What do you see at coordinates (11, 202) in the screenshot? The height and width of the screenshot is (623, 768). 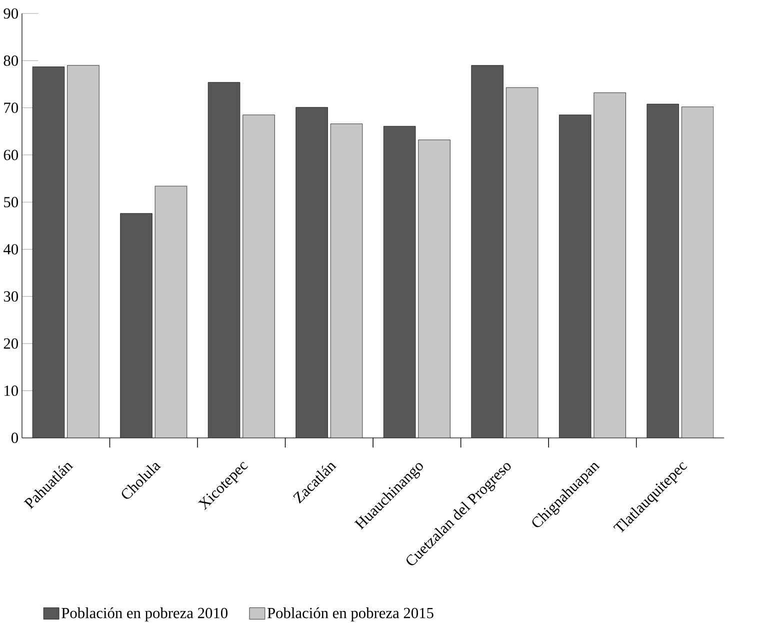 I see `y-tick-label: 50` at bounding box center [11, 202].